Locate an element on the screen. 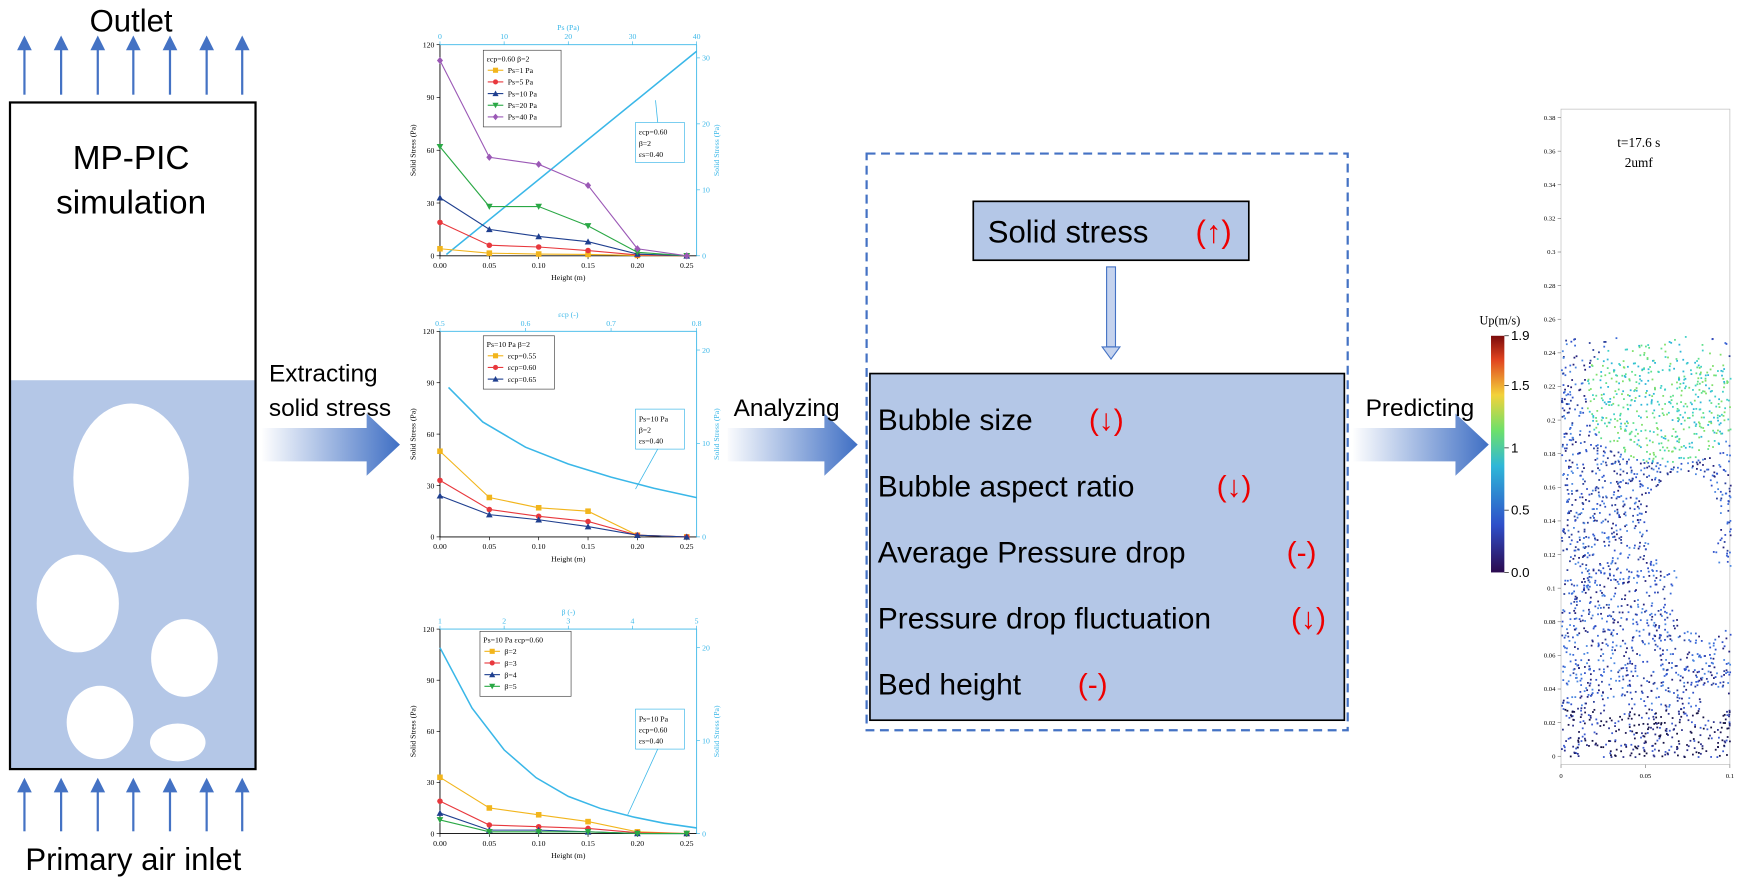 The height and width of the screenshot is (886, 1741). process-arrow is located at coordinates (791, 444).